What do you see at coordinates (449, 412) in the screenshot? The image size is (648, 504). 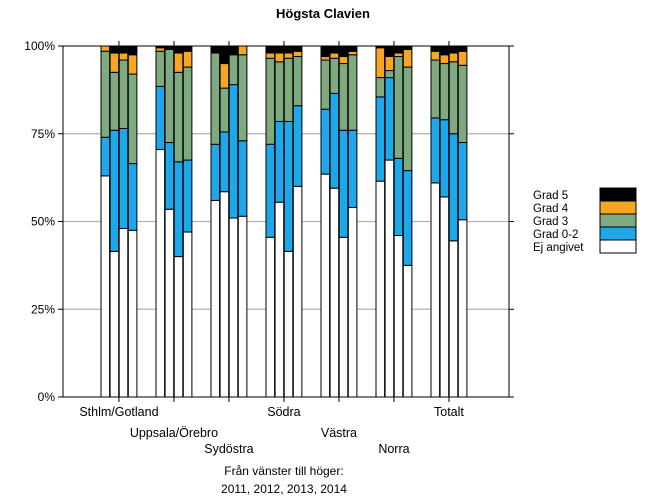 I see `x-category-label: Totalt` at bounding box center [449, 412].